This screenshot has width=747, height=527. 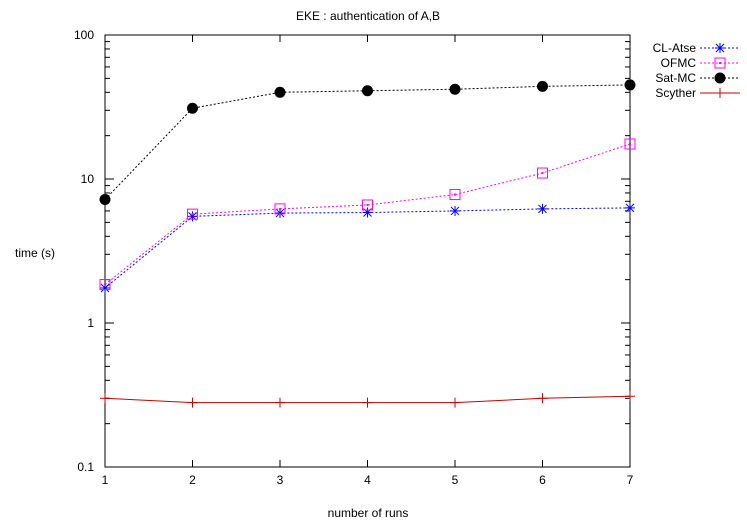 I want to click on x-tick-label: 5, so click(x=455, y=480).